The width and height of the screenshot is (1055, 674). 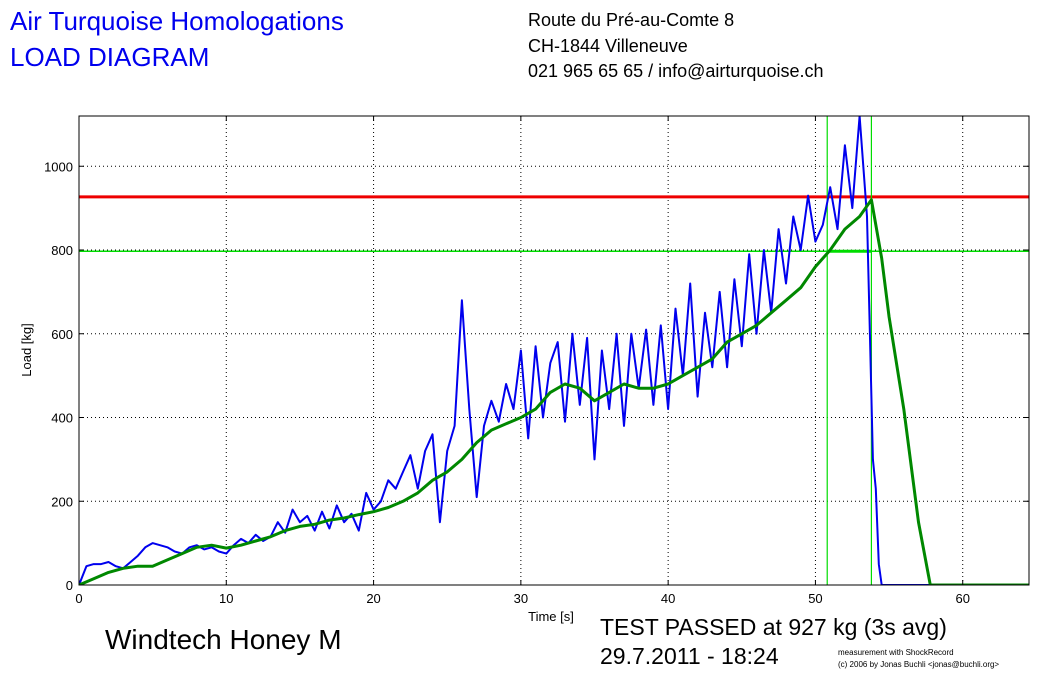 I want to click on glider-name: Windtech Honey M, so click(x=223, y=639).